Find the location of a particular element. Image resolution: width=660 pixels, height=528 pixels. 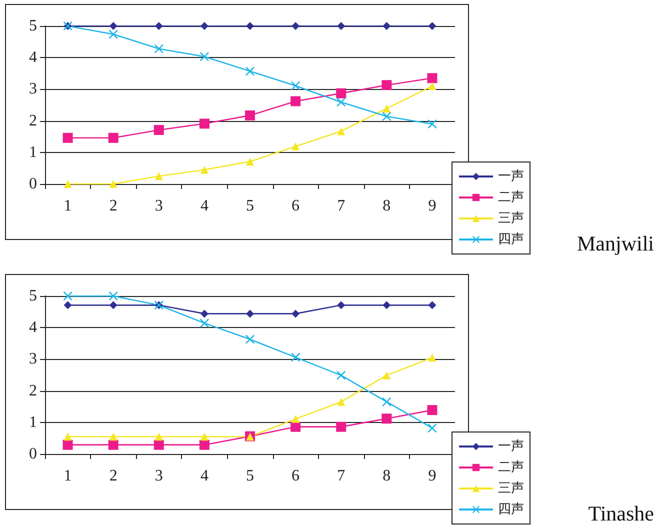

text: Tinashe is located at coordinates (621, 514).